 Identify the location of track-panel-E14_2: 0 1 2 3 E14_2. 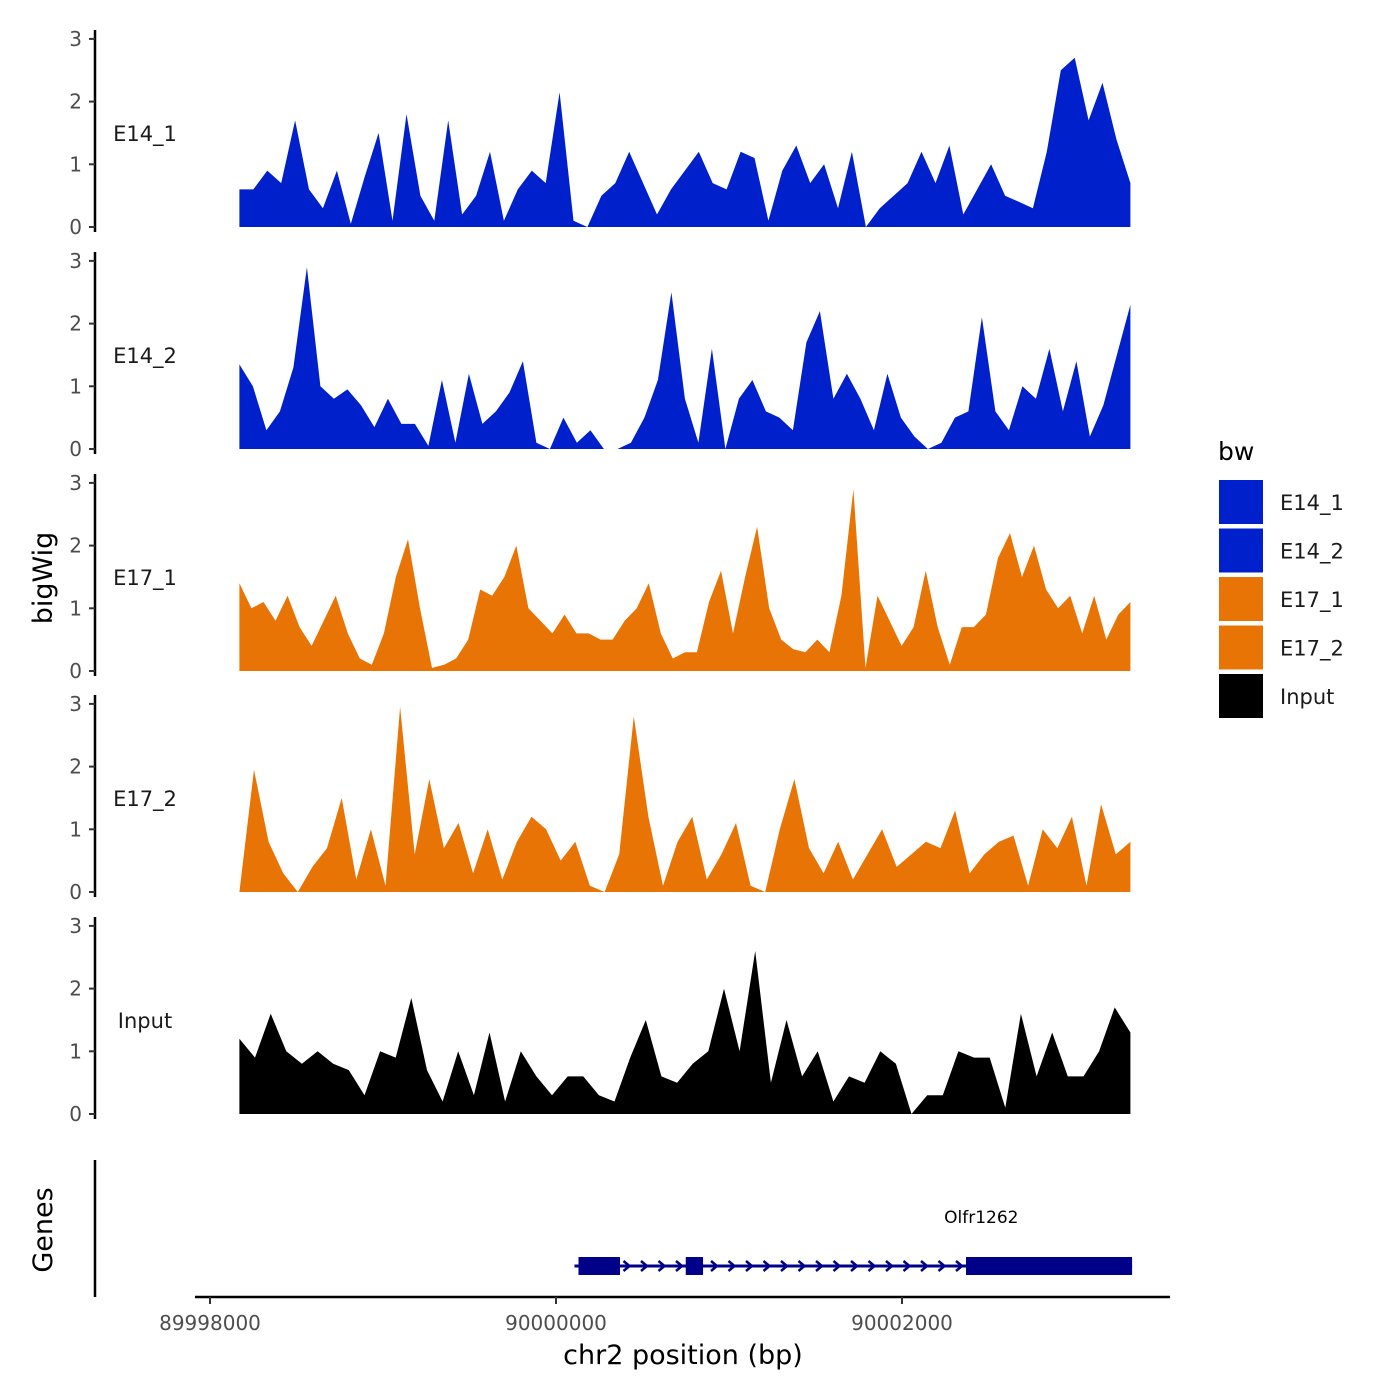
(600, 355).